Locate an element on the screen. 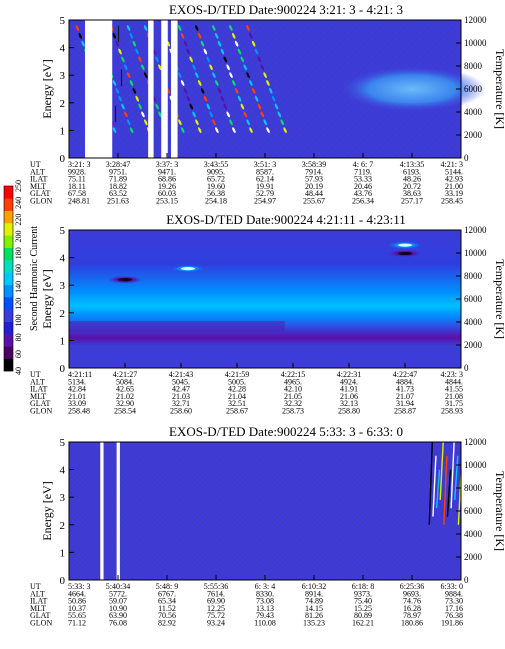 The width and height of the screenshot is (505, 649). table-cell: 254.18 is located at coordinates (216, 201).